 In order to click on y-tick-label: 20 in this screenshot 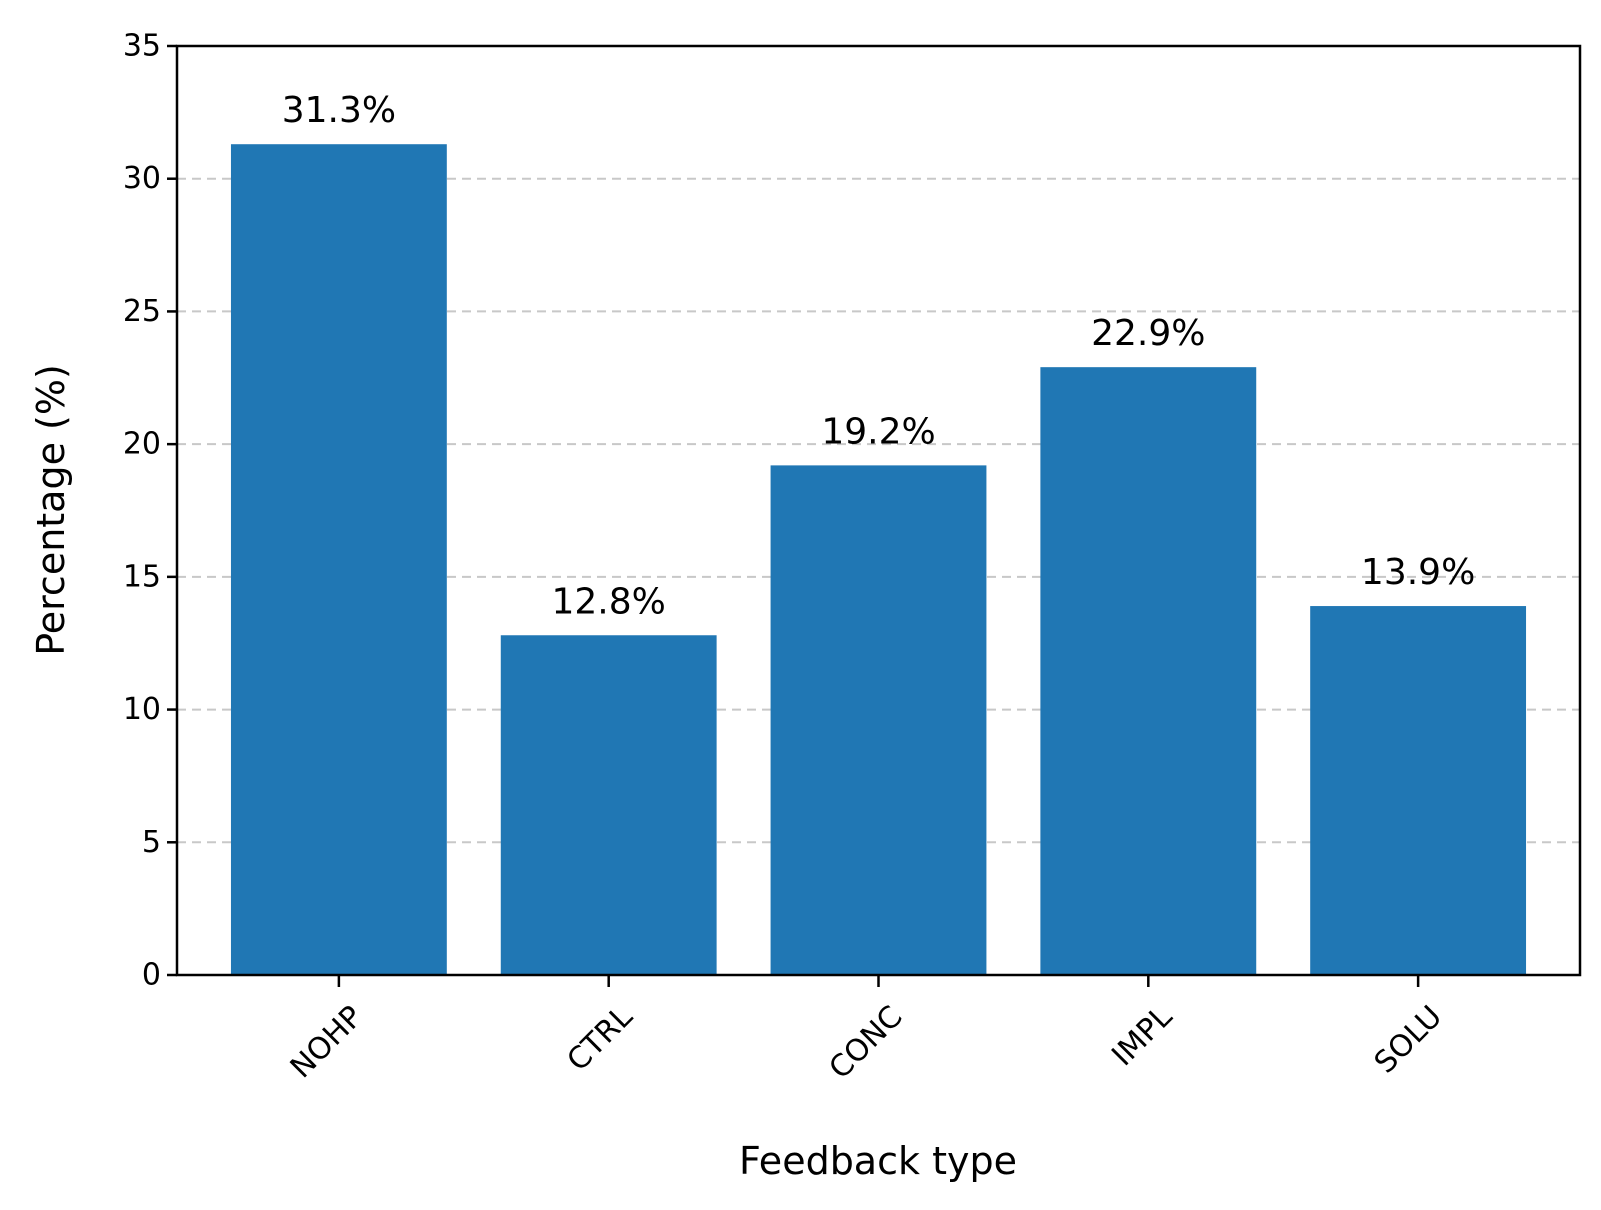, I will do `click(142, 444)`.